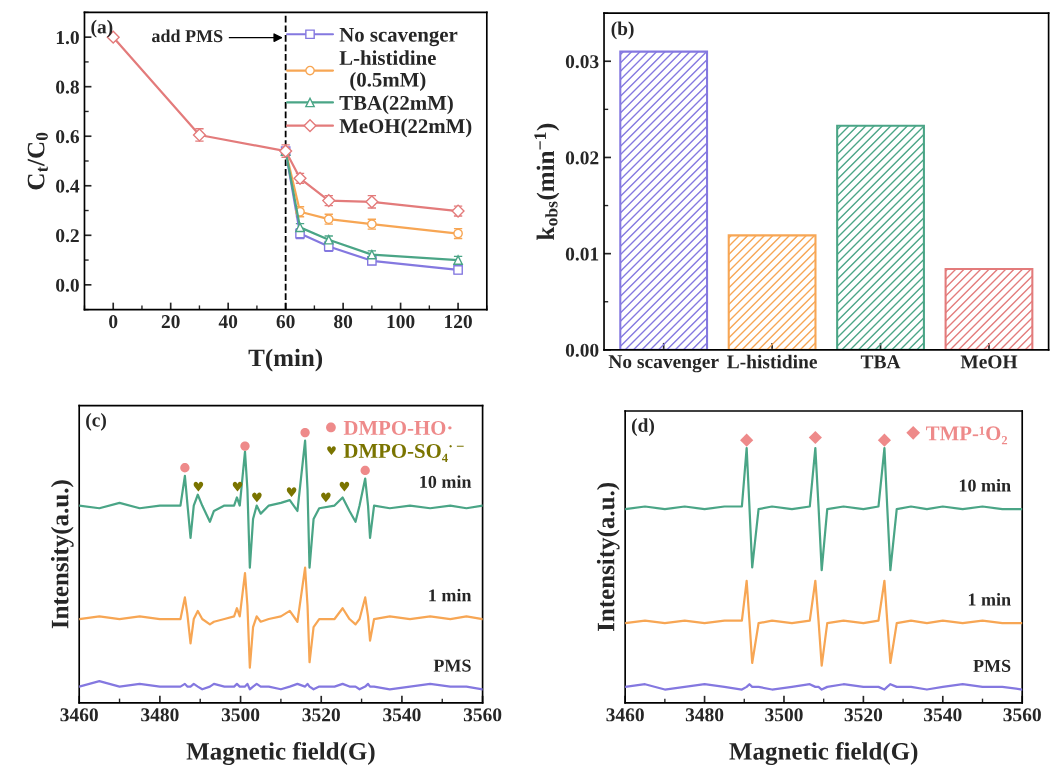  What do you see at coordinates (582, 254) in the screenshot?
I see `y-tick-label: 0.01` at bounding box center [582, 254].